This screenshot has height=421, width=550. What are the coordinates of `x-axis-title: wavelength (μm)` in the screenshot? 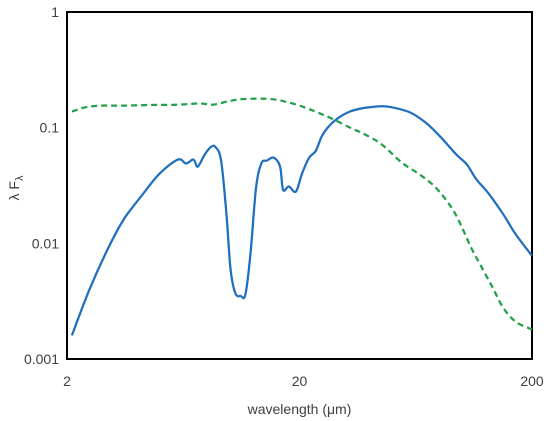 It's located at (299, 409).